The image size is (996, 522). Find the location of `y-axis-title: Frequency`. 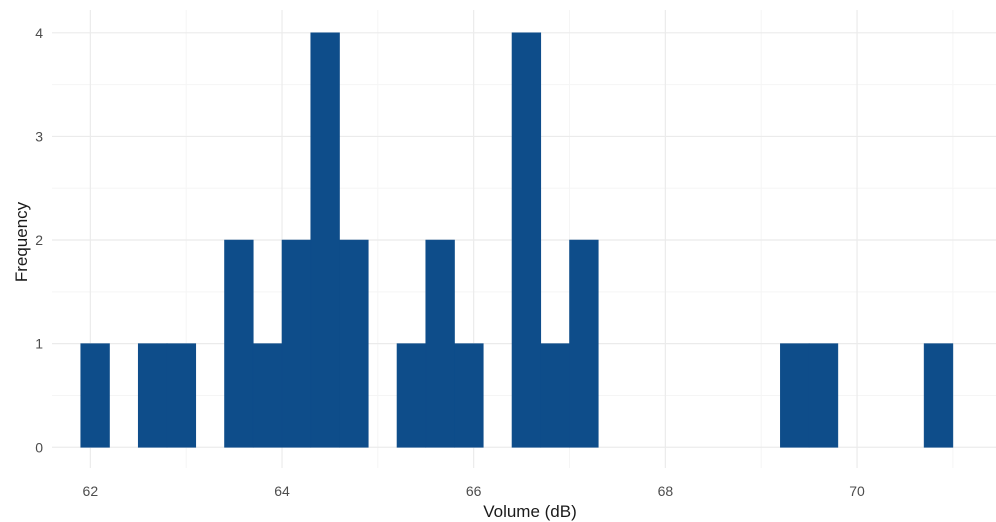

y-axis-title: Frequency is located at coordinates (21, 241).